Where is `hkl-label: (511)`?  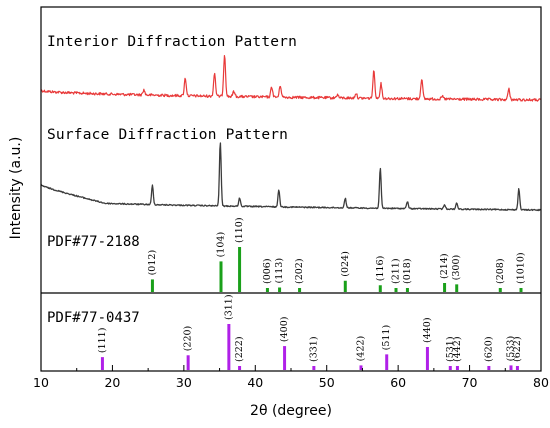 hkl-label: (511) is located at coordinates (386, 338).